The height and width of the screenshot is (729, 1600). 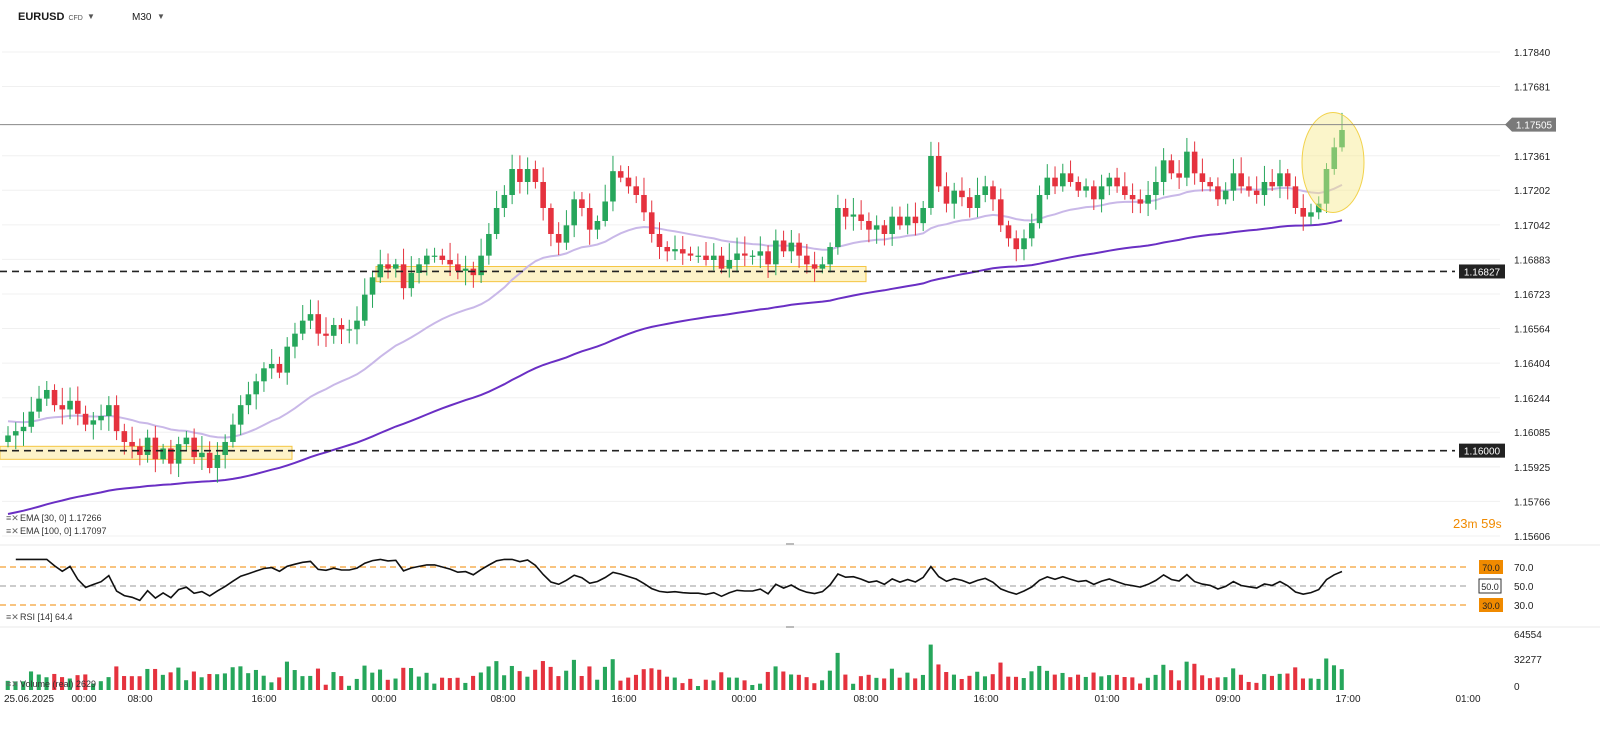 What do you see at coordinates (1524, 606) in the screenshot?
I see `rsi-axis-label: 30.0` at bounding box center [1524, 606].